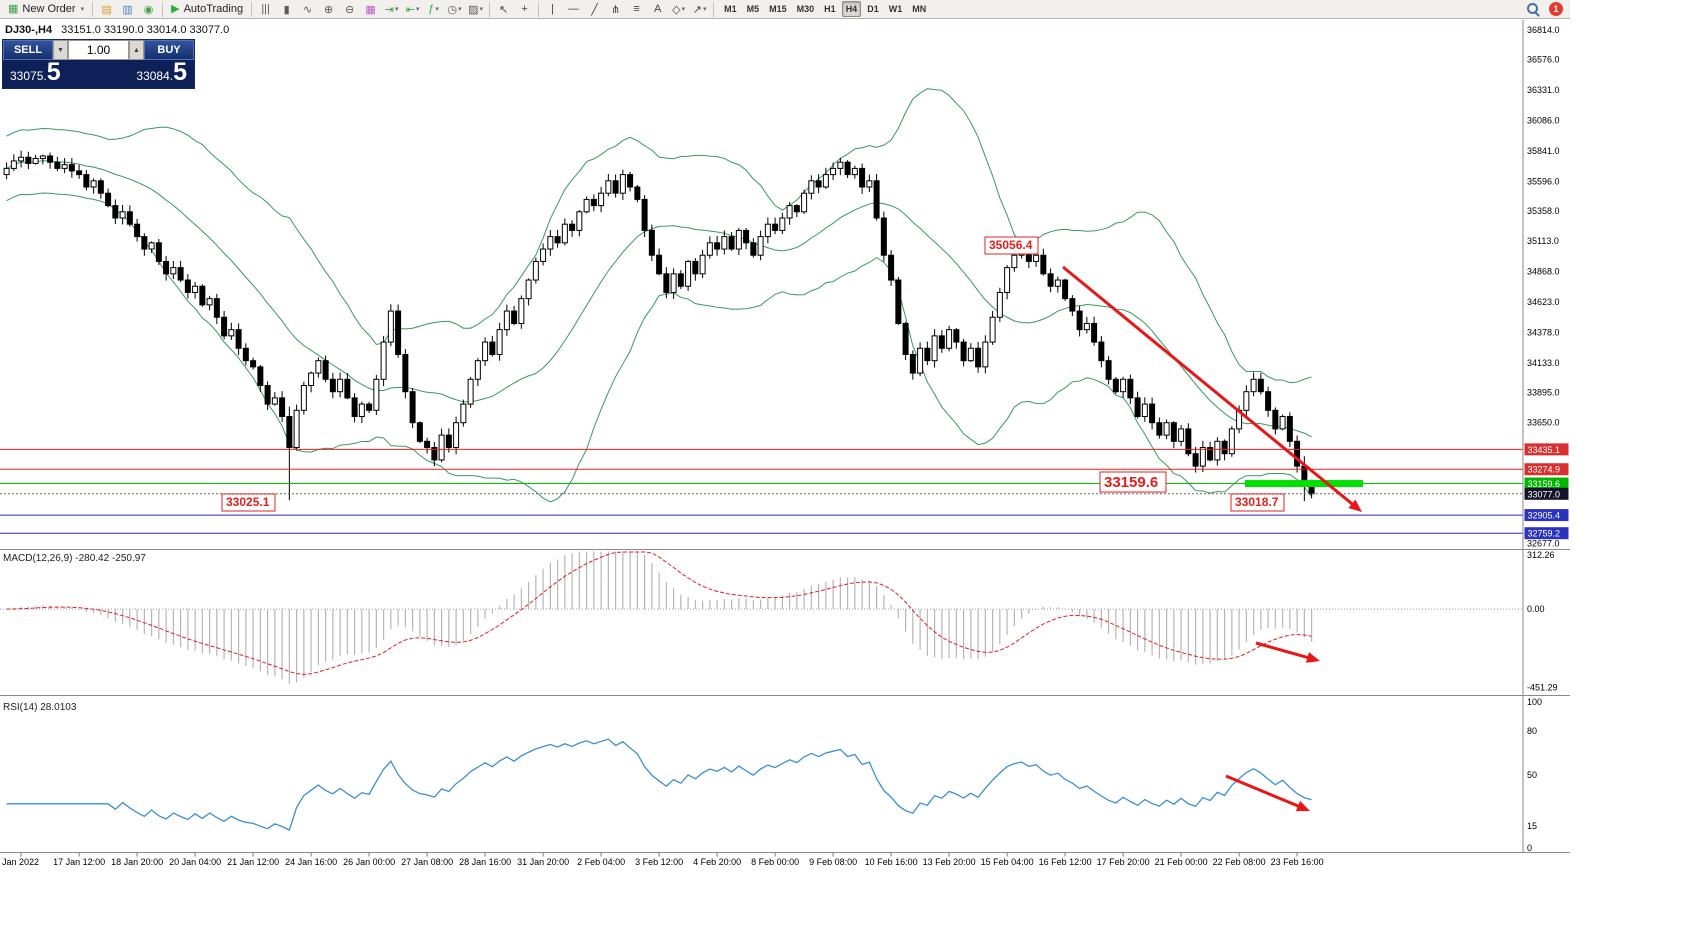  What do you see at coordinates (349, 9) in the screenshot?
I see `zoom-out-icon: ⊖` at bounding box center [349, 9].